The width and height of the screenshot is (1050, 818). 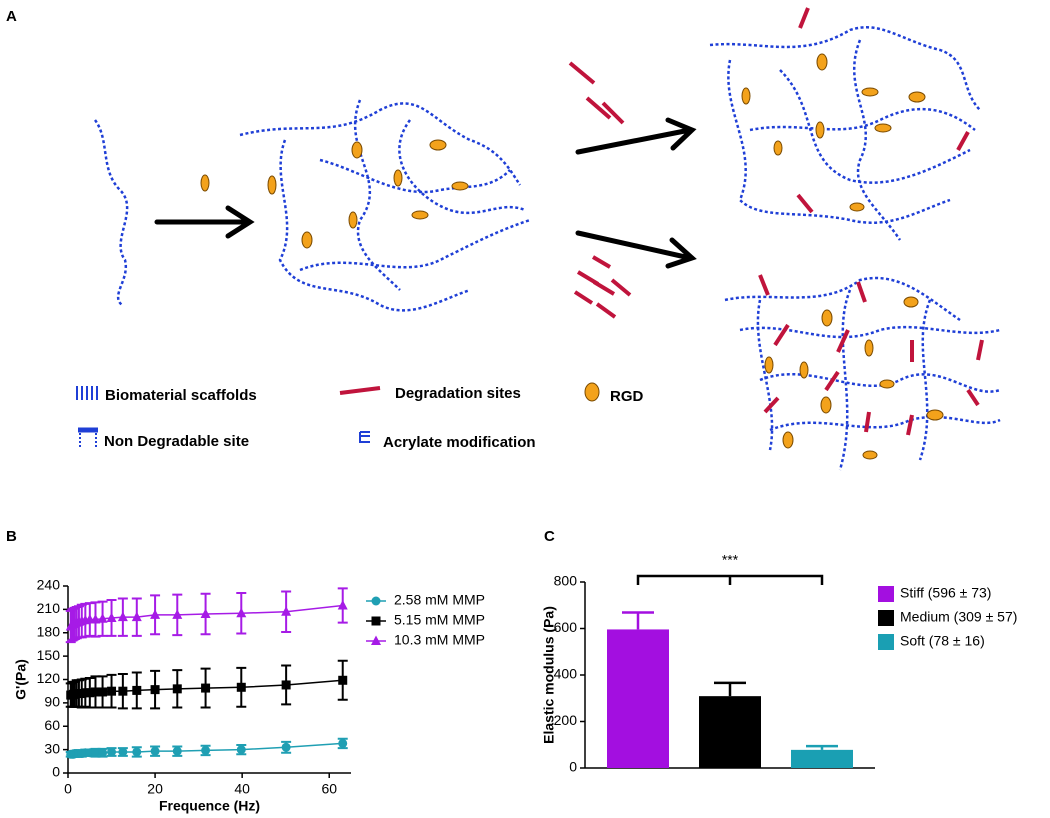 I want to click on panel-label: A, so click(x=11, y=16).